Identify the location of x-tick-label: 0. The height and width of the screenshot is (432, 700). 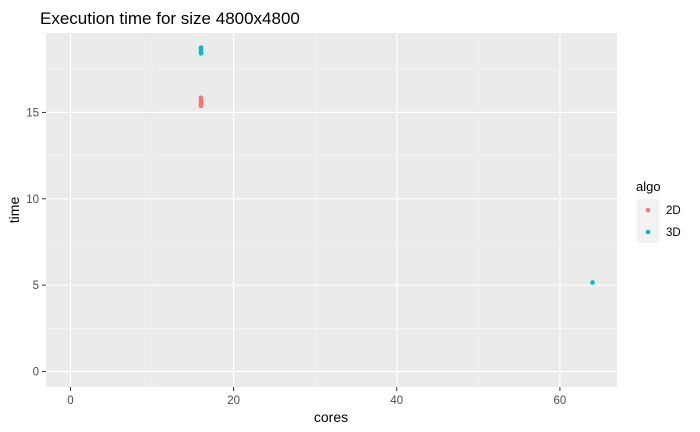
(70, 401).